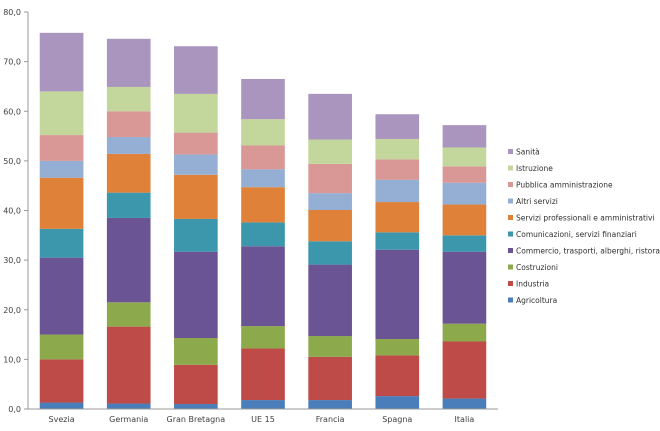 This screenshot has width=660, height=431. Describe the element at coordinates (537, 267) in the screenshot. I see `legend-label: Costruzioni` at that location.